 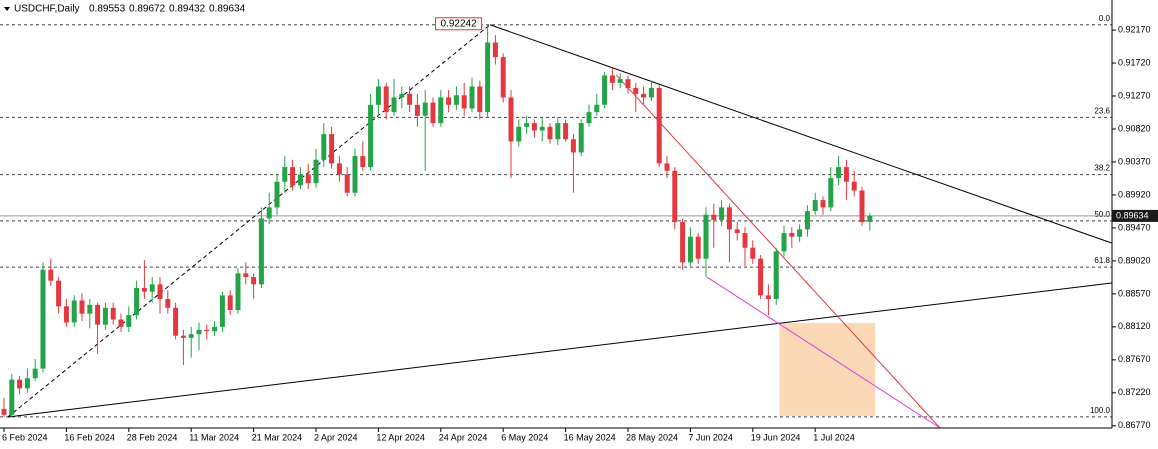 I want to click on x-tick-label: 6 Feb 2024, so click(x=25, y=437).